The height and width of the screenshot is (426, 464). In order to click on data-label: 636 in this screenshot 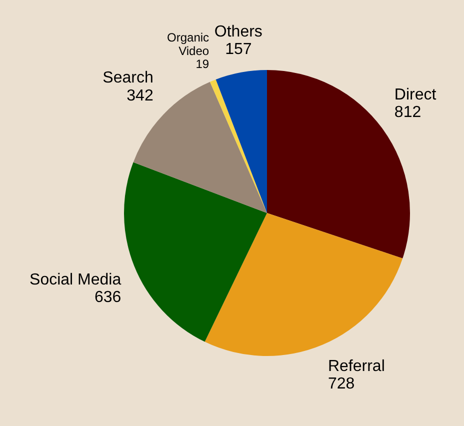, I will do `click(108, 297)`.